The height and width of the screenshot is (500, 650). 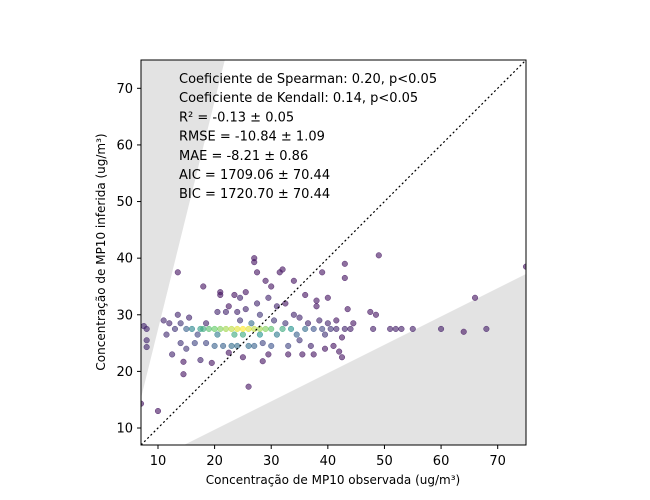 What do you see at coordinates (214, 461) in the screenshot?
I see `x-tick-label: 20` at bounding box center [214, 461].